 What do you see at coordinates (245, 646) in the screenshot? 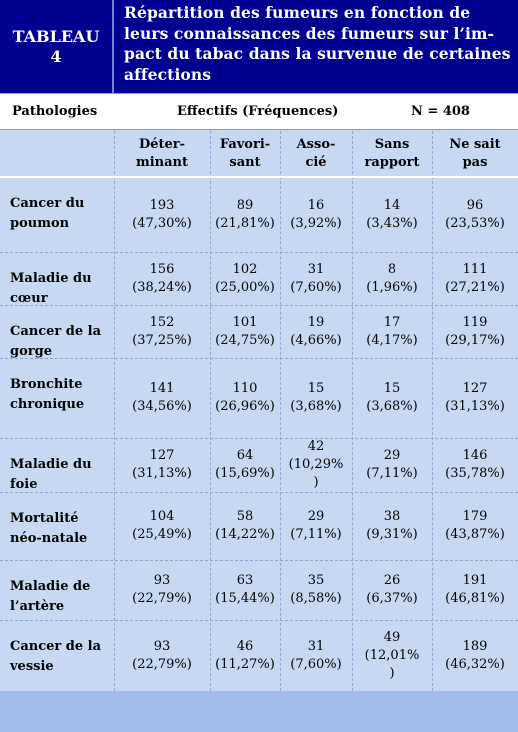
I see `cell-count: 46` at bounding box center [245, 646].